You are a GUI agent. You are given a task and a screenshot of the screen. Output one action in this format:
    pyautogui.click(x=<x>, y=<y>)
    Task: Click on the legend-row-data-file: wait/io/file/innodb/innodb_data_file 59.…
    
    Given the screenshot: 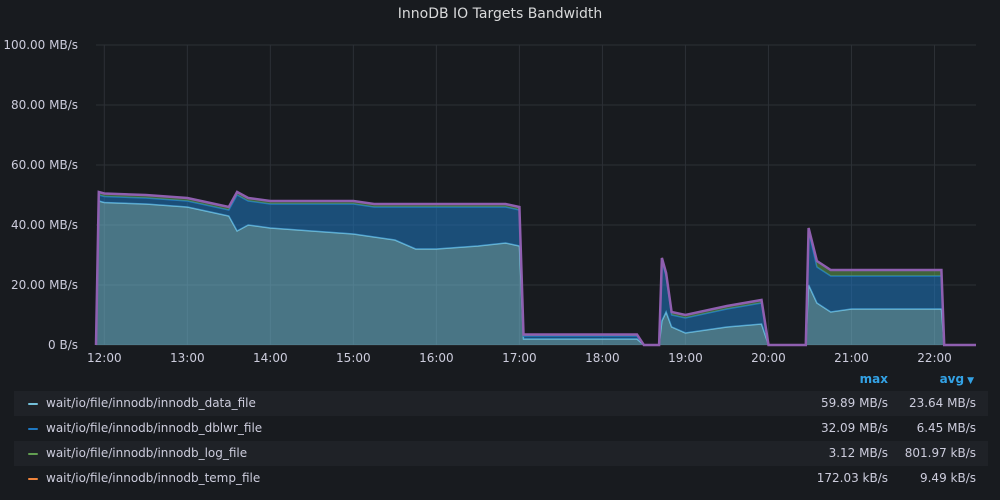 What is the action you would take?
    pyautogui.click(x=501, y=403)
    